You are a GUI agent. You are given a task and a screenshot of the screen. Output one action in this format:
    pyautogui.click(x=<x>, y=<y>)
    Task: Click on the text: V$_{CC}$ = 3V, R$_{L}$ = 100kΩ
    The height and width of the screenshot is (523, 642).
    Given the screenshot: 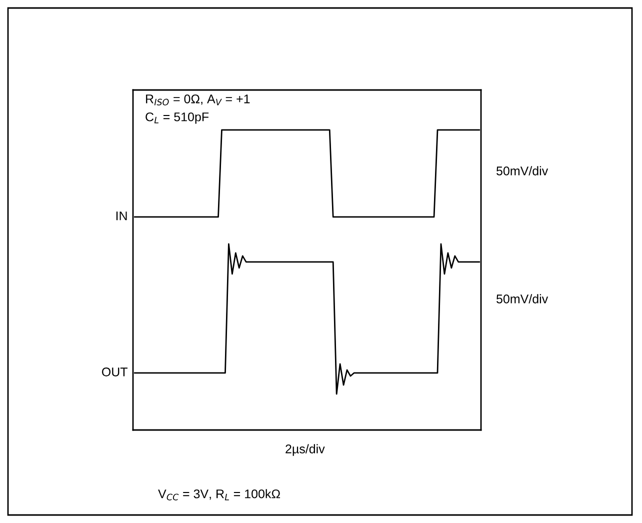 What is the action you would take?
    pyautogui.click(x=219, y=494)
    